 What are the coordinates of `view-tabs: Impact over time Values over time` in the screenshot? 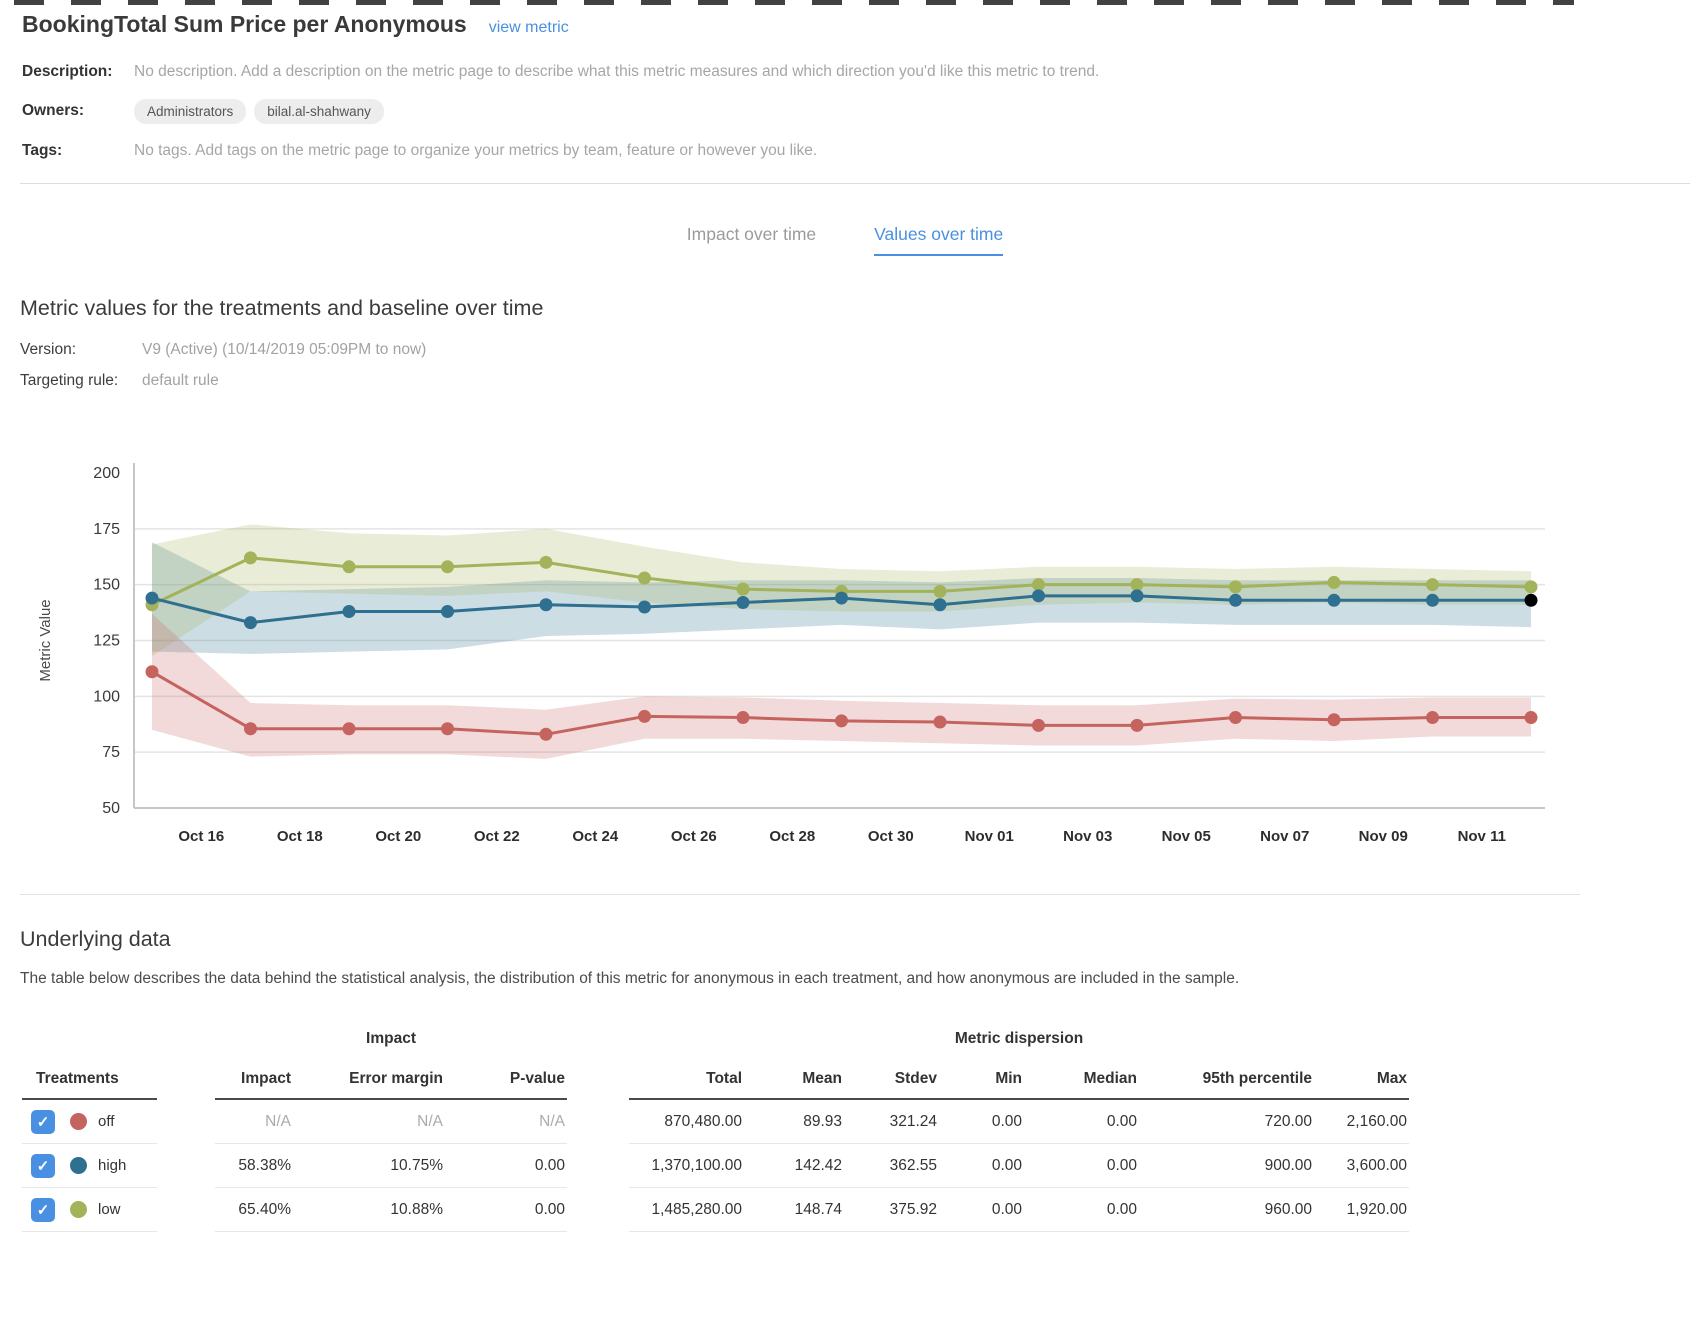 It's located at (845, 240).